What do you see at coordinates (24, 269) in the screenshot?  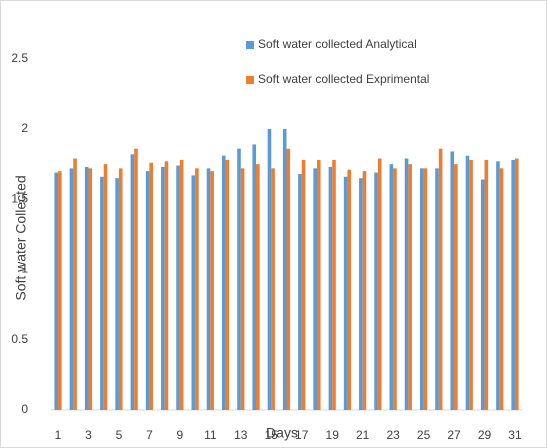 I see `y-tick-label: 1` at bounding box center [24, 269].